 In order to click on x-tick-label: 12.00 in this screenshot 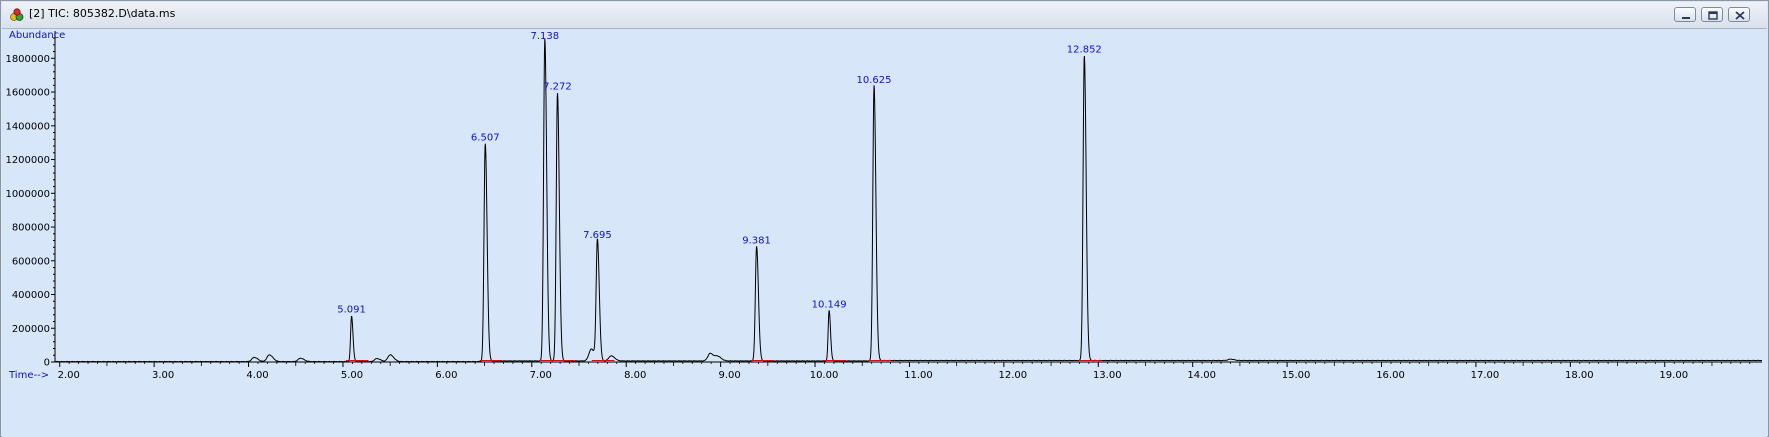, I will do `click(1013, 375)`.